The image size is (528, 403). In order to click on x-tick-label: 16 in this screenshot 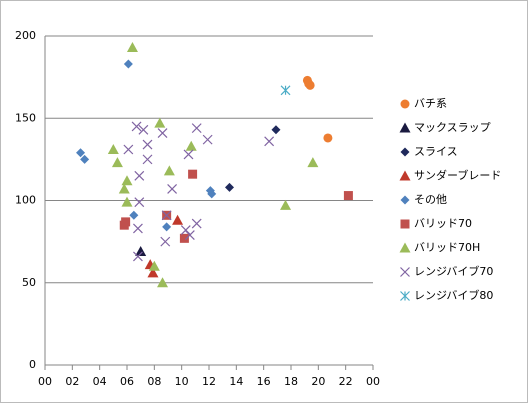, I will do `click(264, 381)`.